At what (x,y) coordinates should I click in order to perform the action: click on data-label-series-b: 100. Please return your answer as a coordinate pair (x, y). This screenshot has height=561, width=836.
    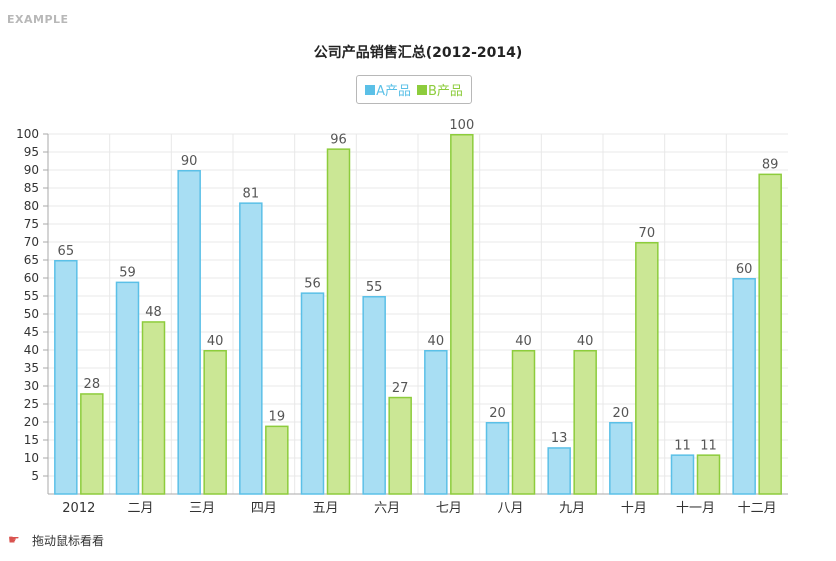
    Looking at the image, I should click on (461, 125).